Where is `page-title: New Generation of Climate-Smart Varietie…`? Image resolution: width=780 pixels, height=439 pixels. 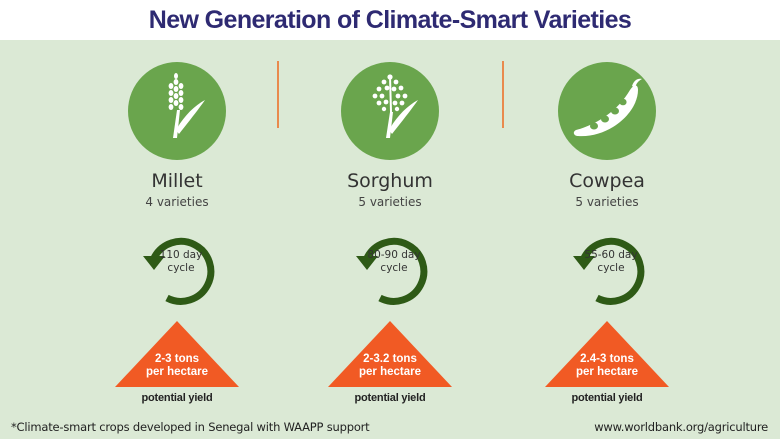 page-title: New Generation of Climate-Smart Varietie… is located at coordinates (390, 20).